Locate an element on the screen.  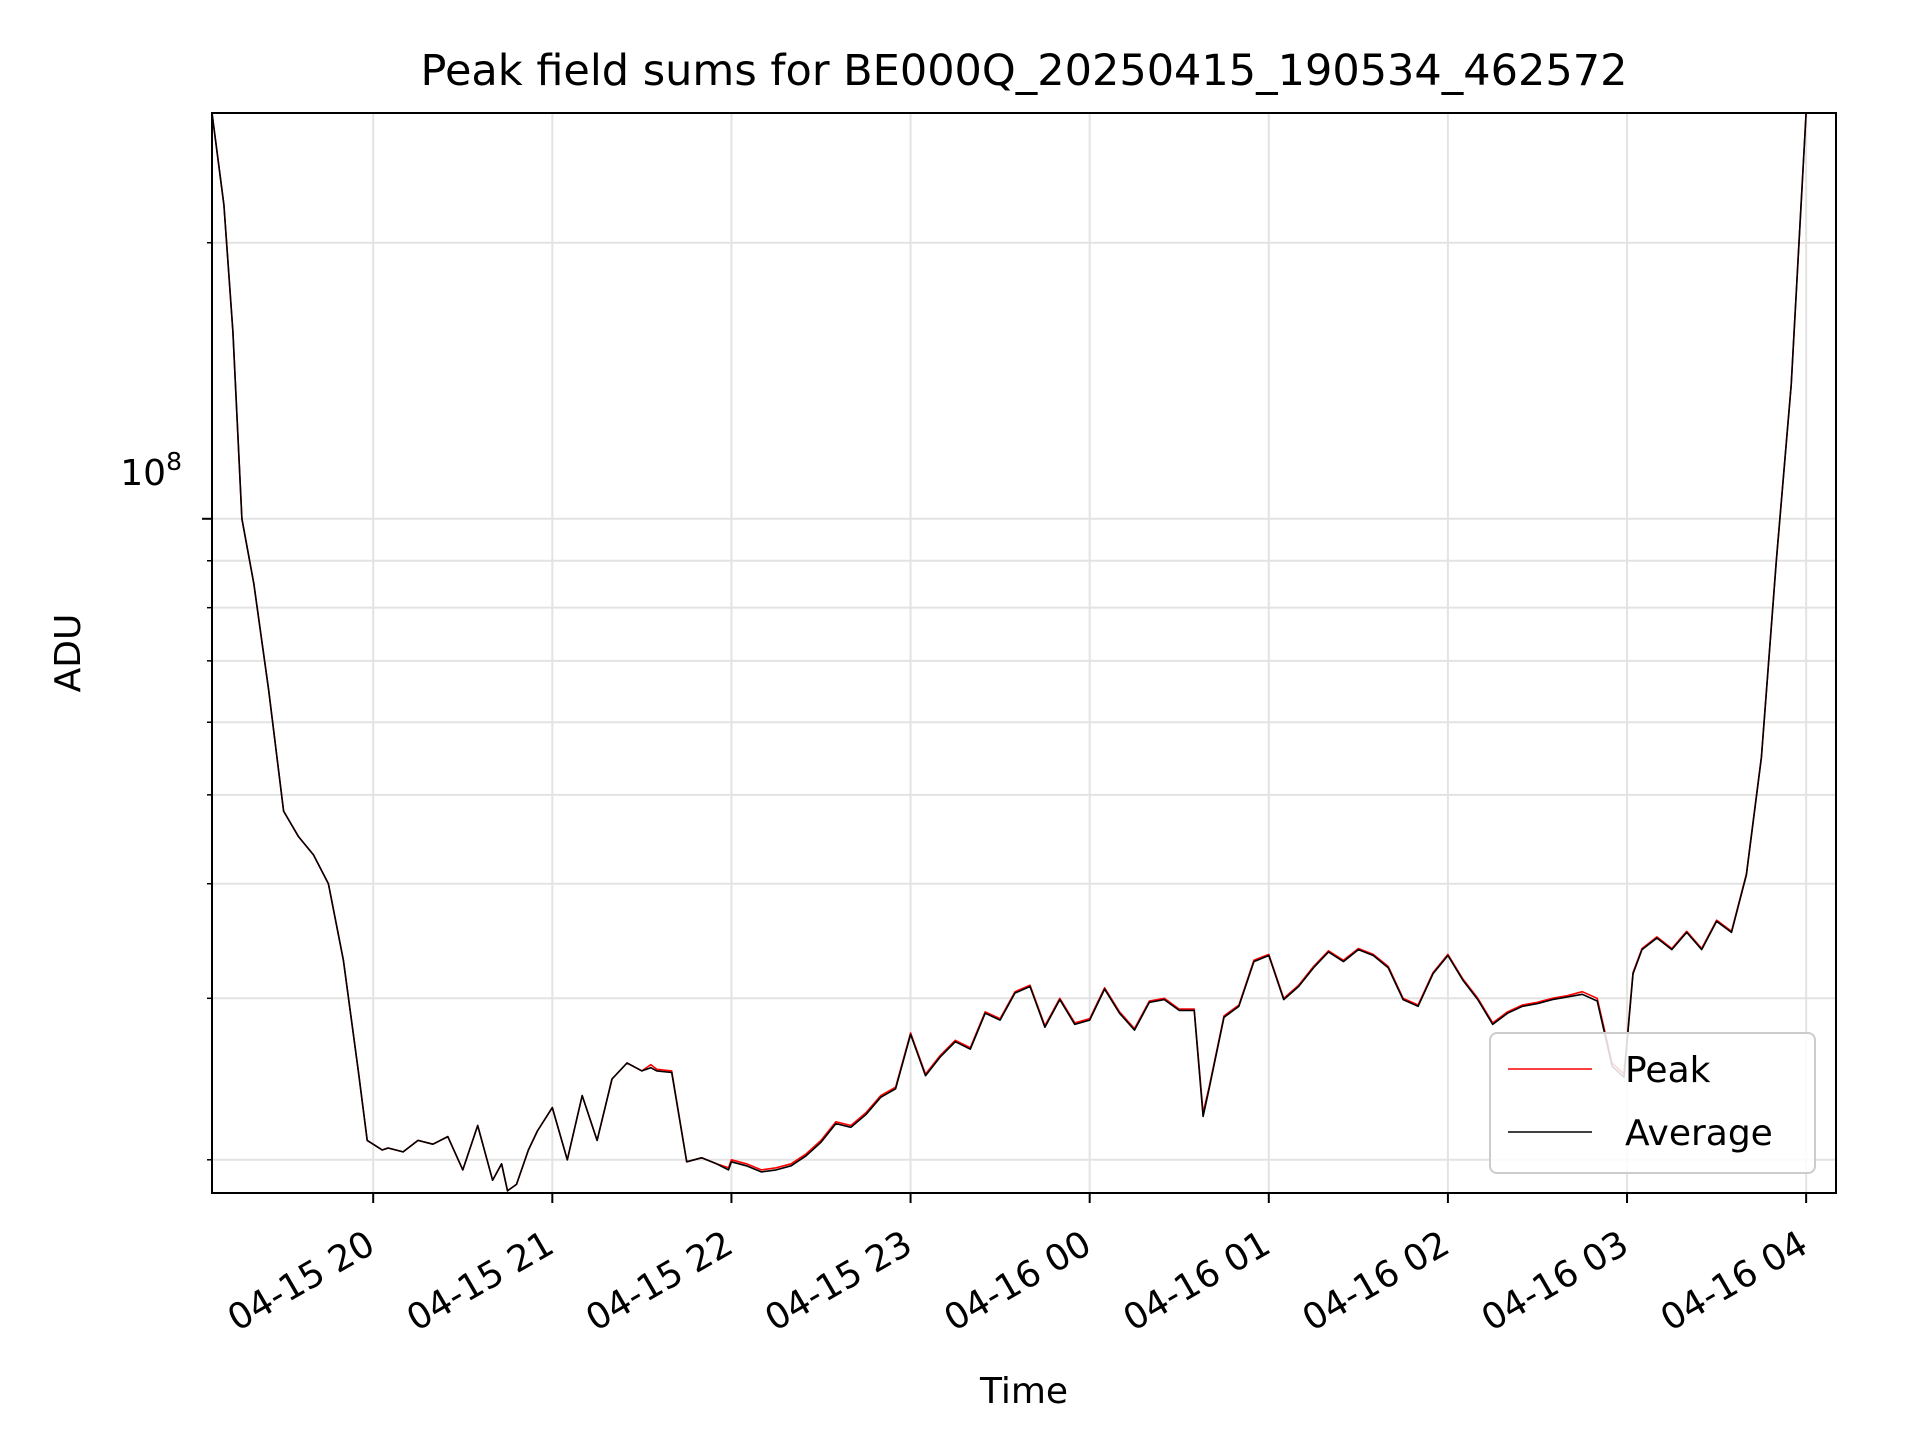
x-axis-label: Time is located at coordinates (1023, 1391).